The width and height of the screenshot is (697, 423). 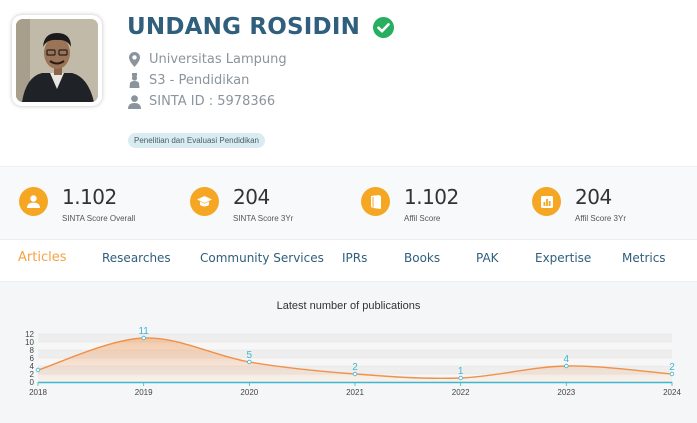 I want to click on chart-title: Latest number of publications, so click(x=348, y=306).